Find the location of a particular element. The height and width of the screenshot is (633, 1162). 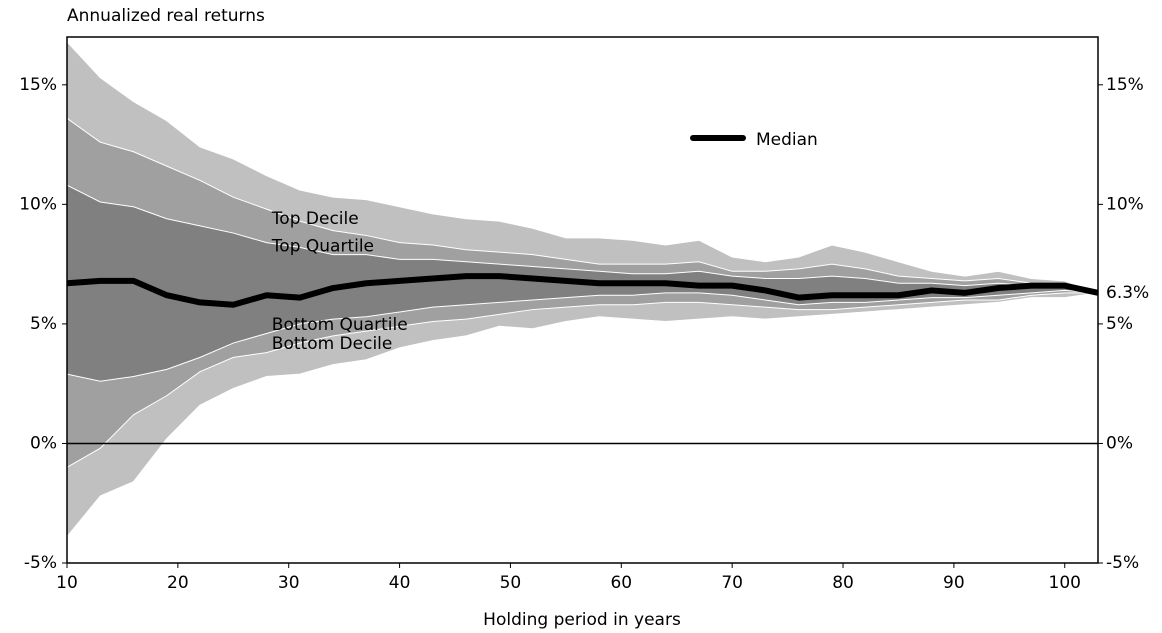

y-tick-label: 0% is located at coordinates (43, 443).